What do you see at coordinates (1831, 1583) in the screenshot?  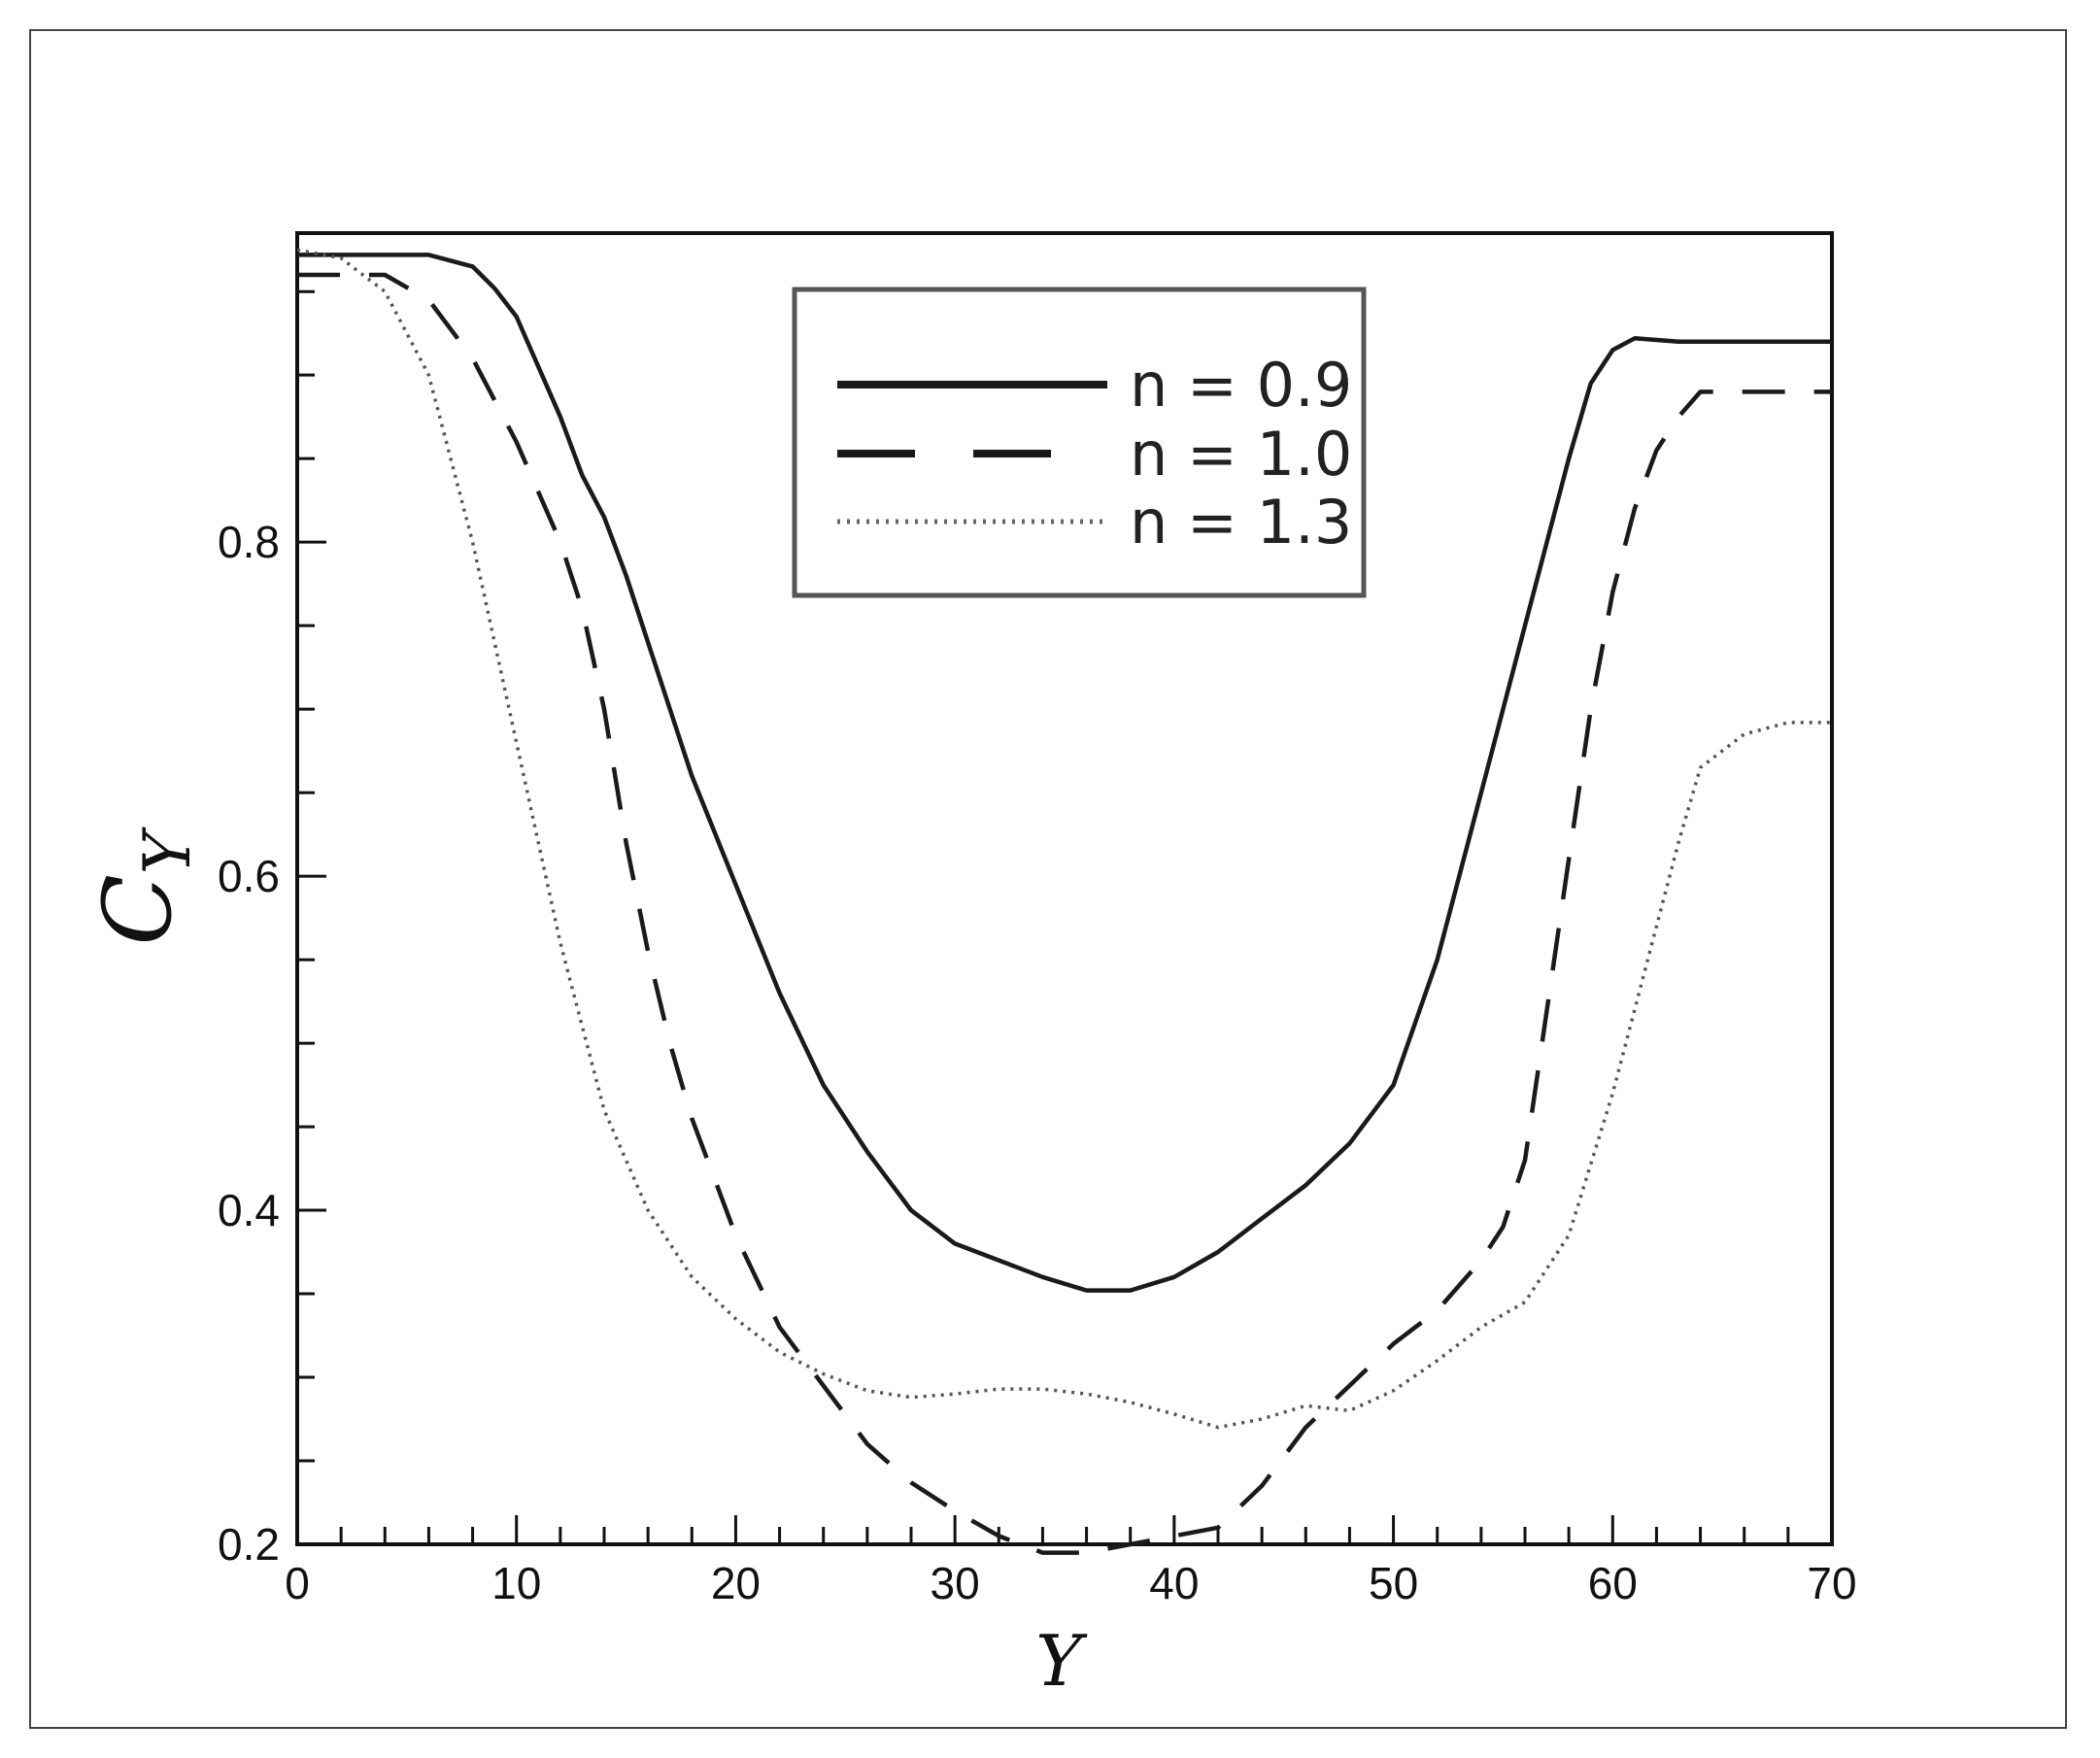 I see `x-tick-label: 70` at bounding box center [1831, 1583].